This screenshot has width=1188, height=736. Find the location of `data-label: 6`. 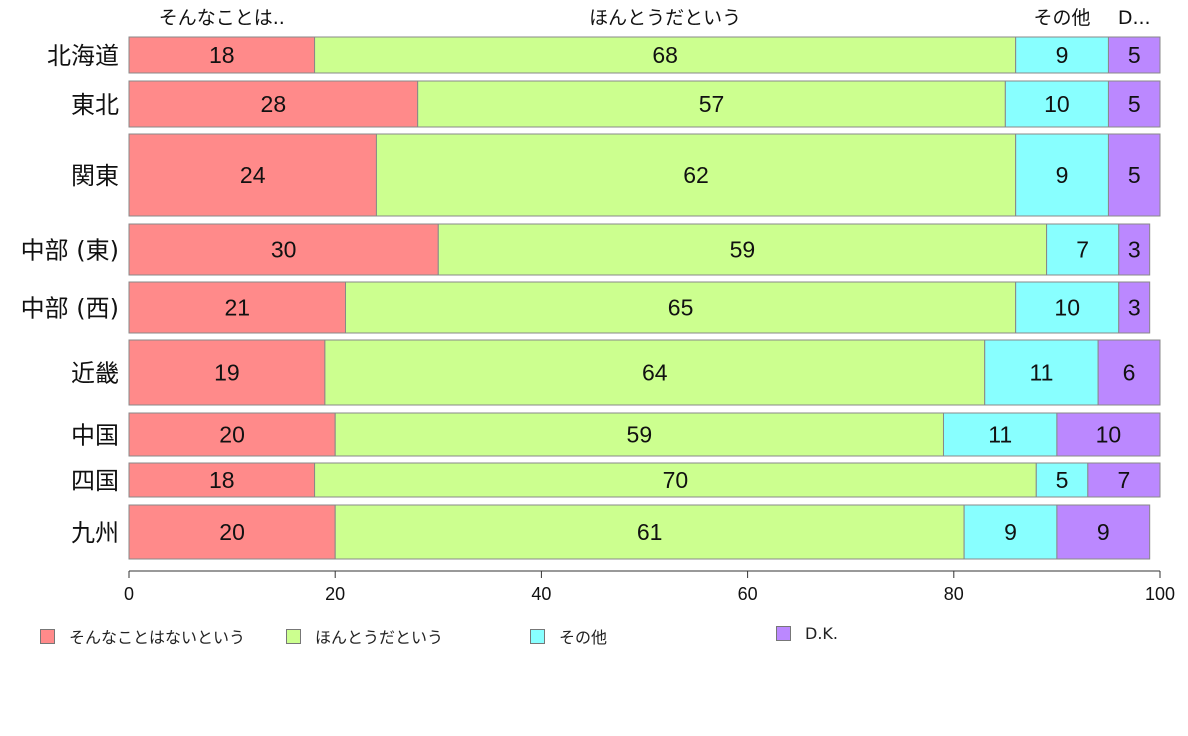

data-label: 6 is located at coordinates (1129, 373).